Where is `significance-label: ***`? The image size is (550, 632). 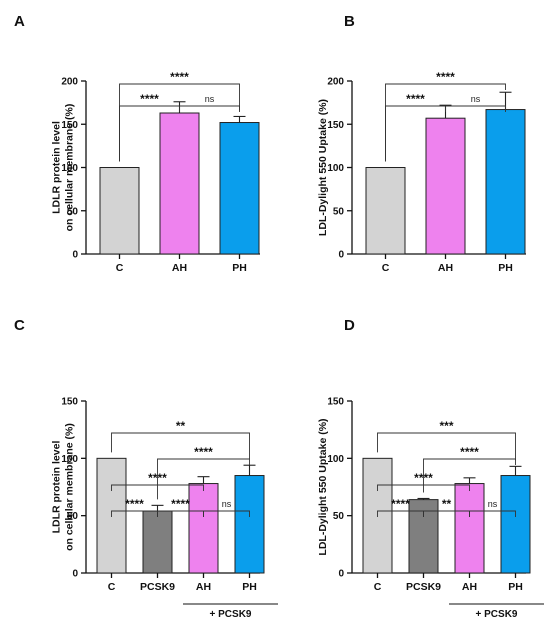
significance-label: *** is located at coordinates (446, 426).